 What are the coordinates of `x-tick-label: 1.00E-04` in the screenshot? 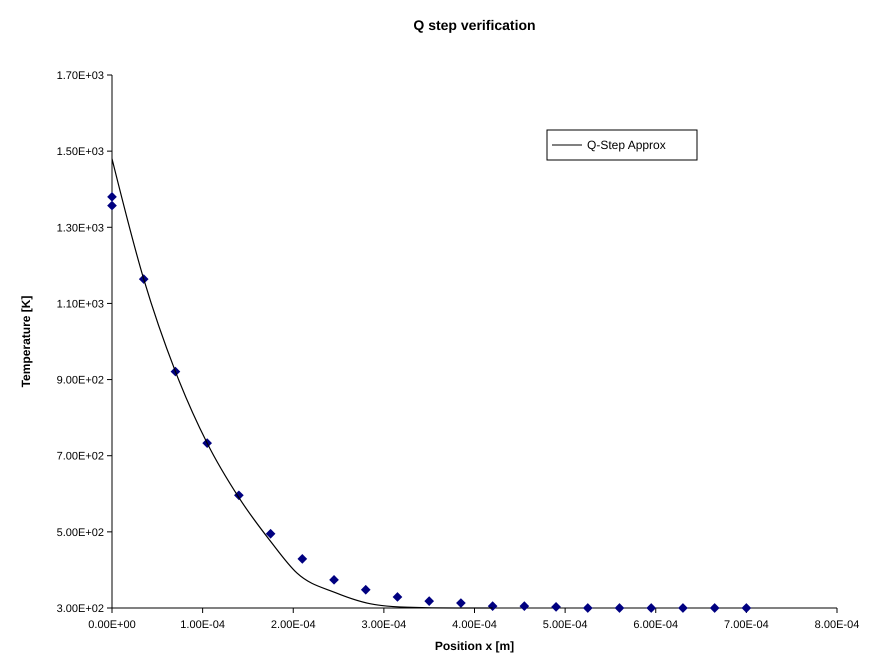 It's located at (202, 625).